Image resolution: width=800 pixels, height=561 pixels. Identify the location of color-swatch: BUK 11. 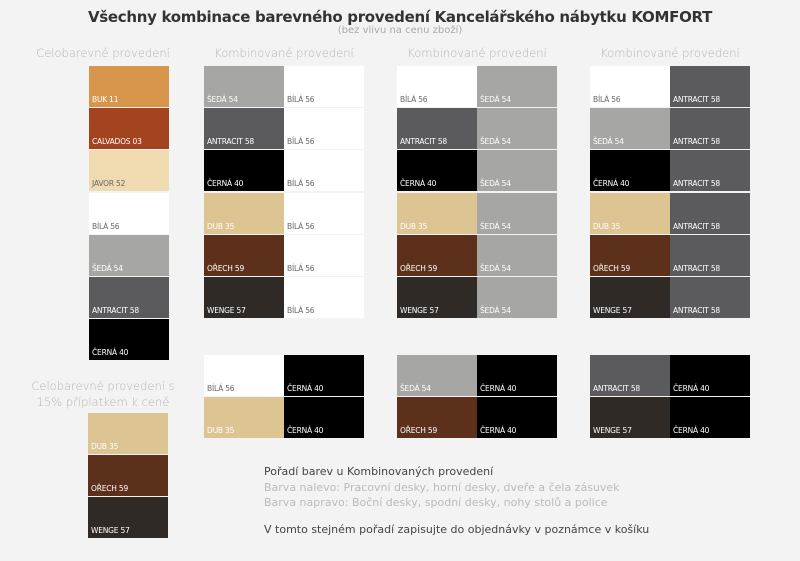
(129, 86).